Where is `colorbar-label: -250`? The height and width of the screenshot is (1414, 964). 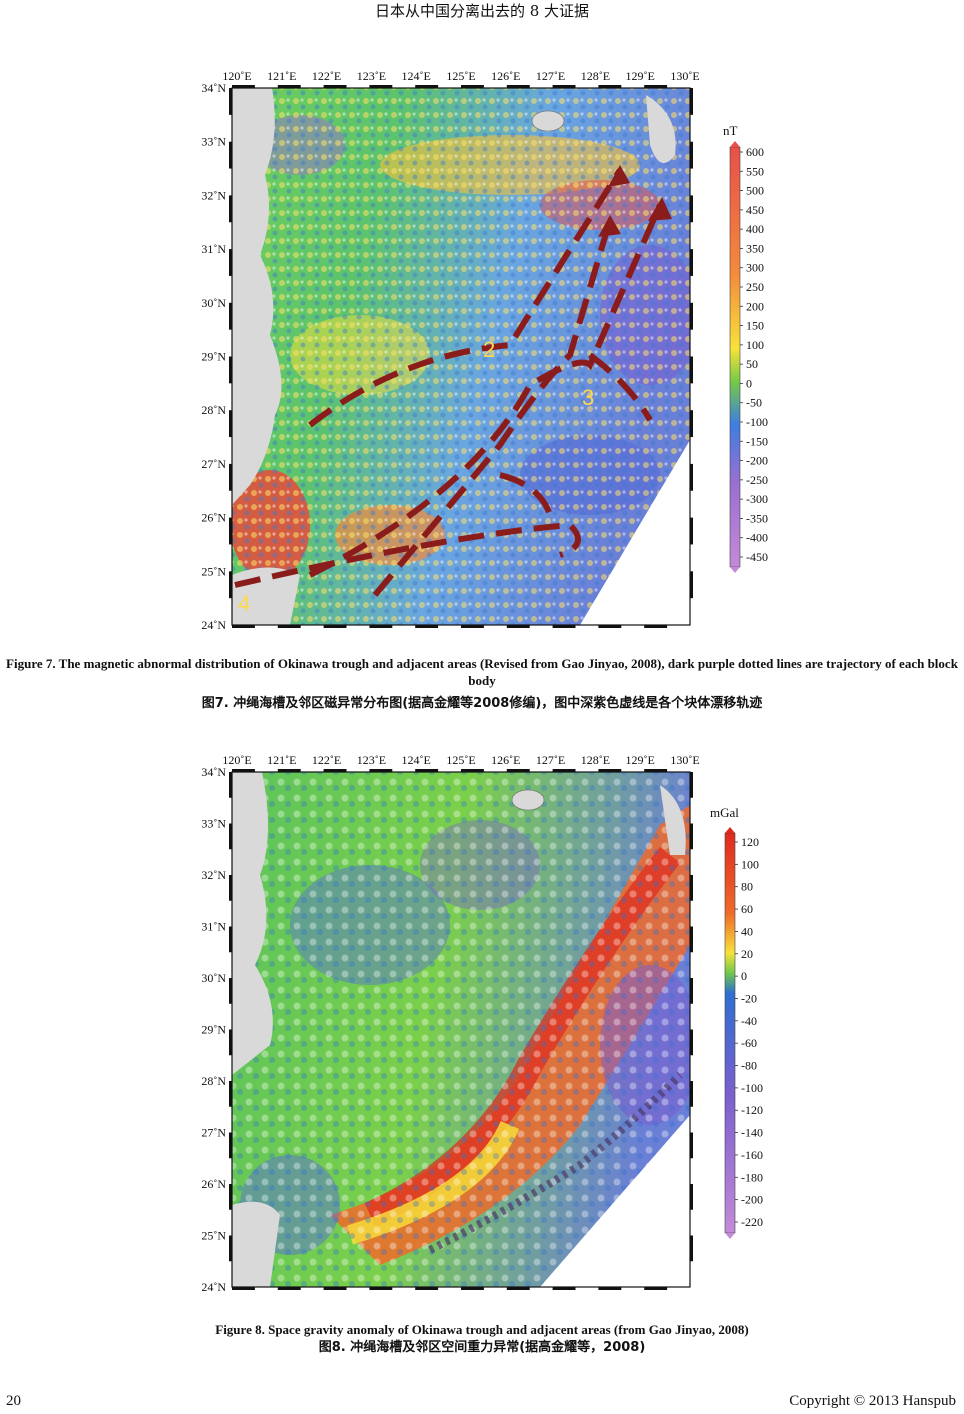 colorbar-label: -250 is located at coordinates (757, 480).